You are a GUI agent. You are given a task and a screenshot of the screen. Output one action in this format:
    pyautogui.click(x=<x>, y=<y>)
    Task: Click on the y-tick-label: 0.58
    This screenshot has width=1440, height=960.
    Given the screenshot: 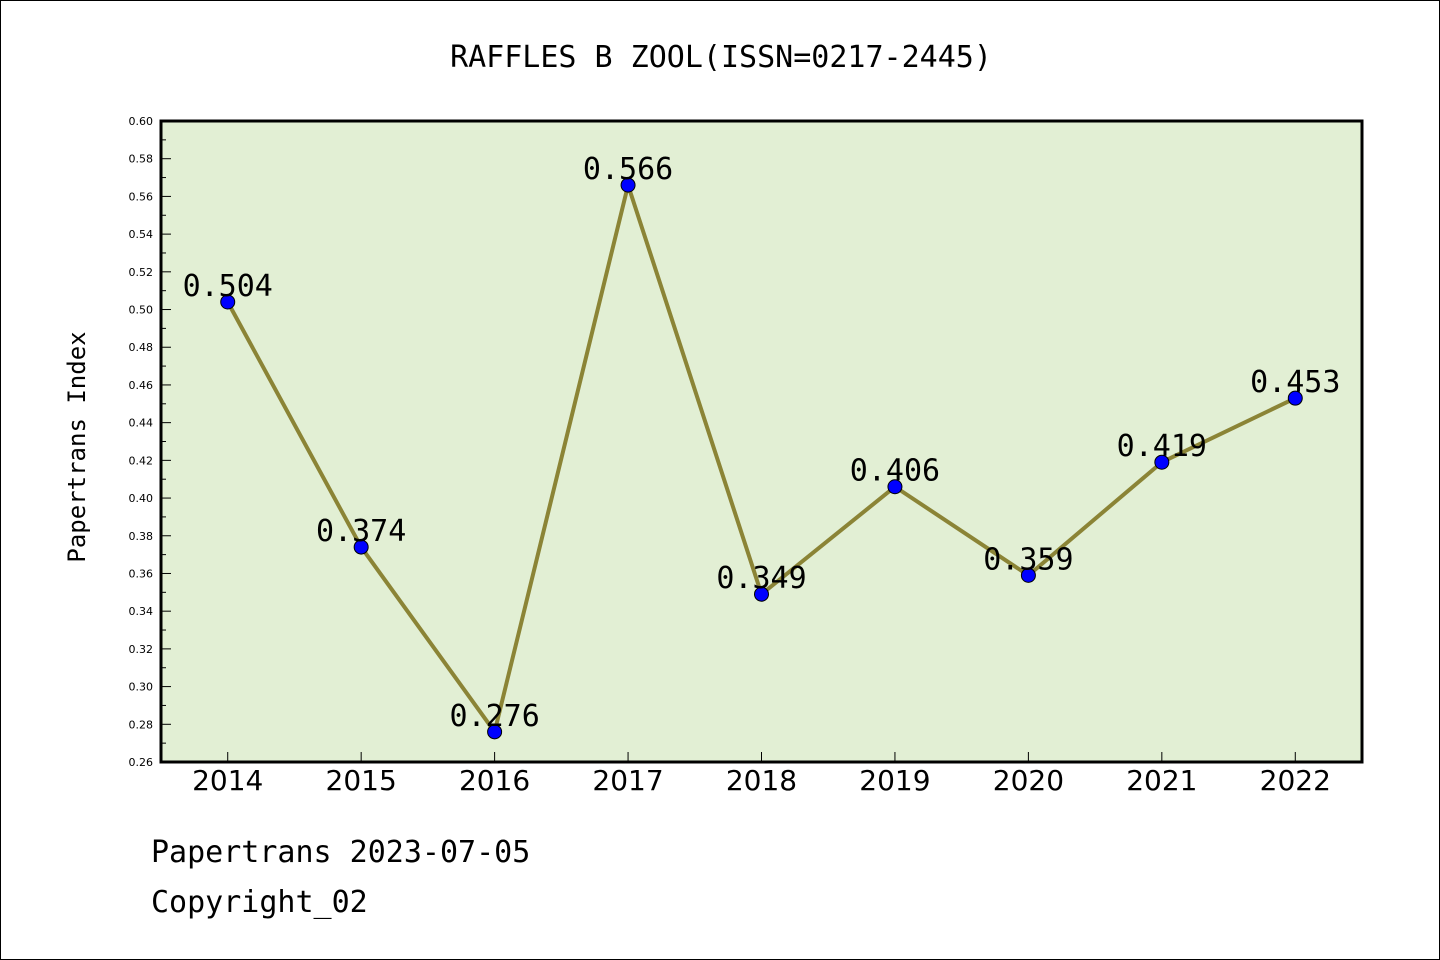 What is the action you would take?
    pyautogui.click(x=141, y=159)
    